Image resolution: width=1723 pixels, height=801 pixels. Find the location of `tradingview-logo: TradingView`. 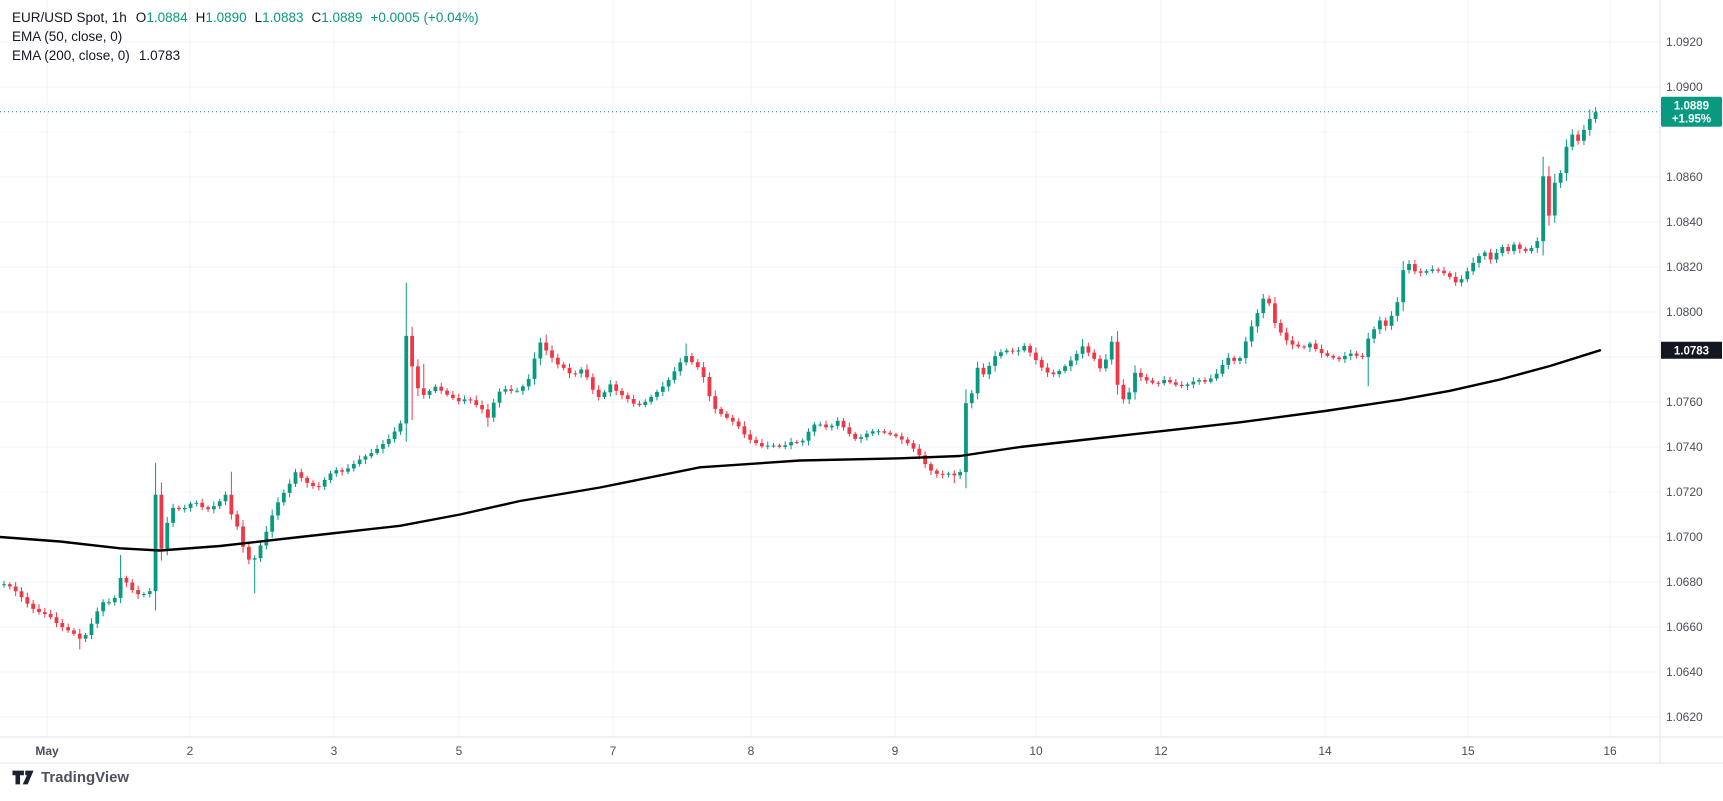

tradingview-logo: TradingView is located at coordinates (70, 777).